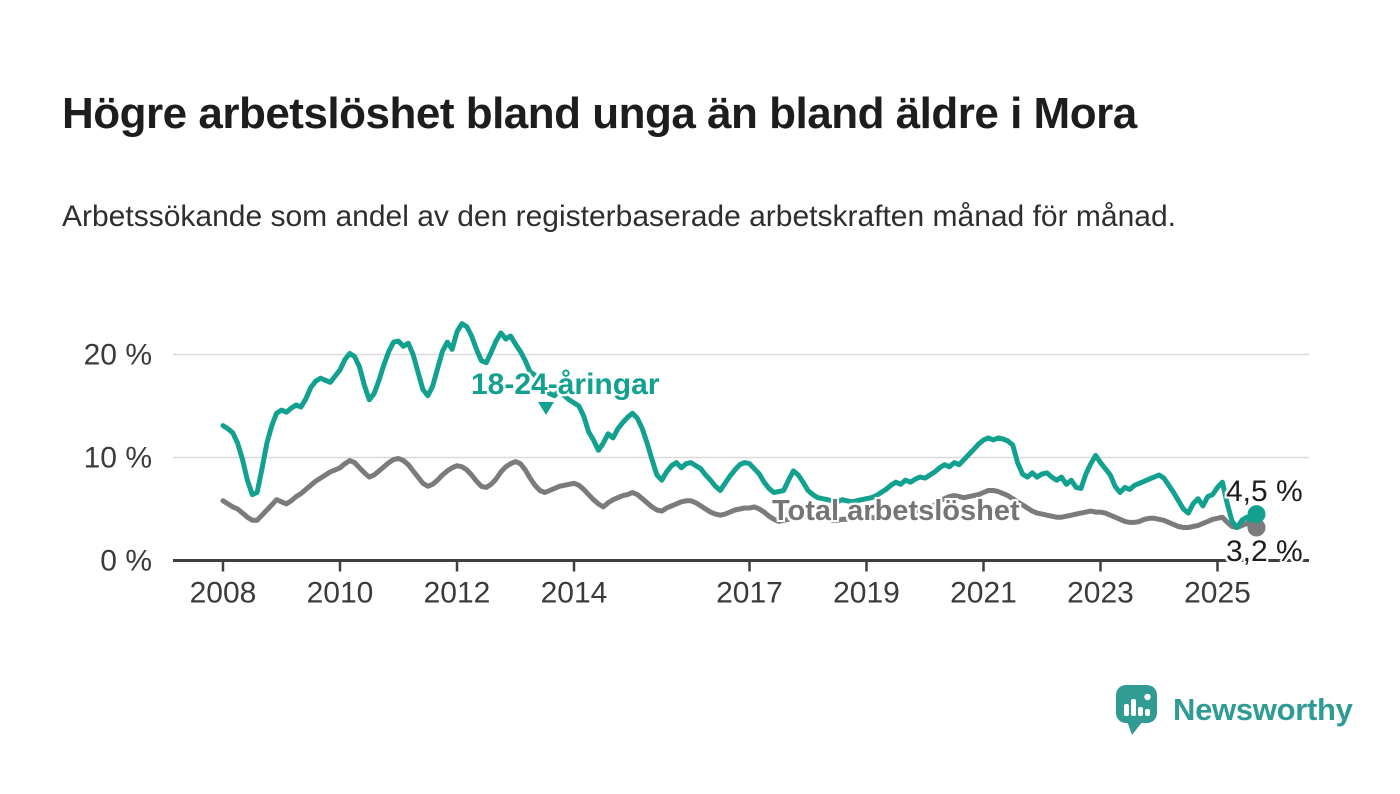 The height and width of the screenshot is (794, 1400). What do you see at coordinates (457, 593) in the screenshot?
I see `x-tick-label: 2012` at bounding box center [457, 593].